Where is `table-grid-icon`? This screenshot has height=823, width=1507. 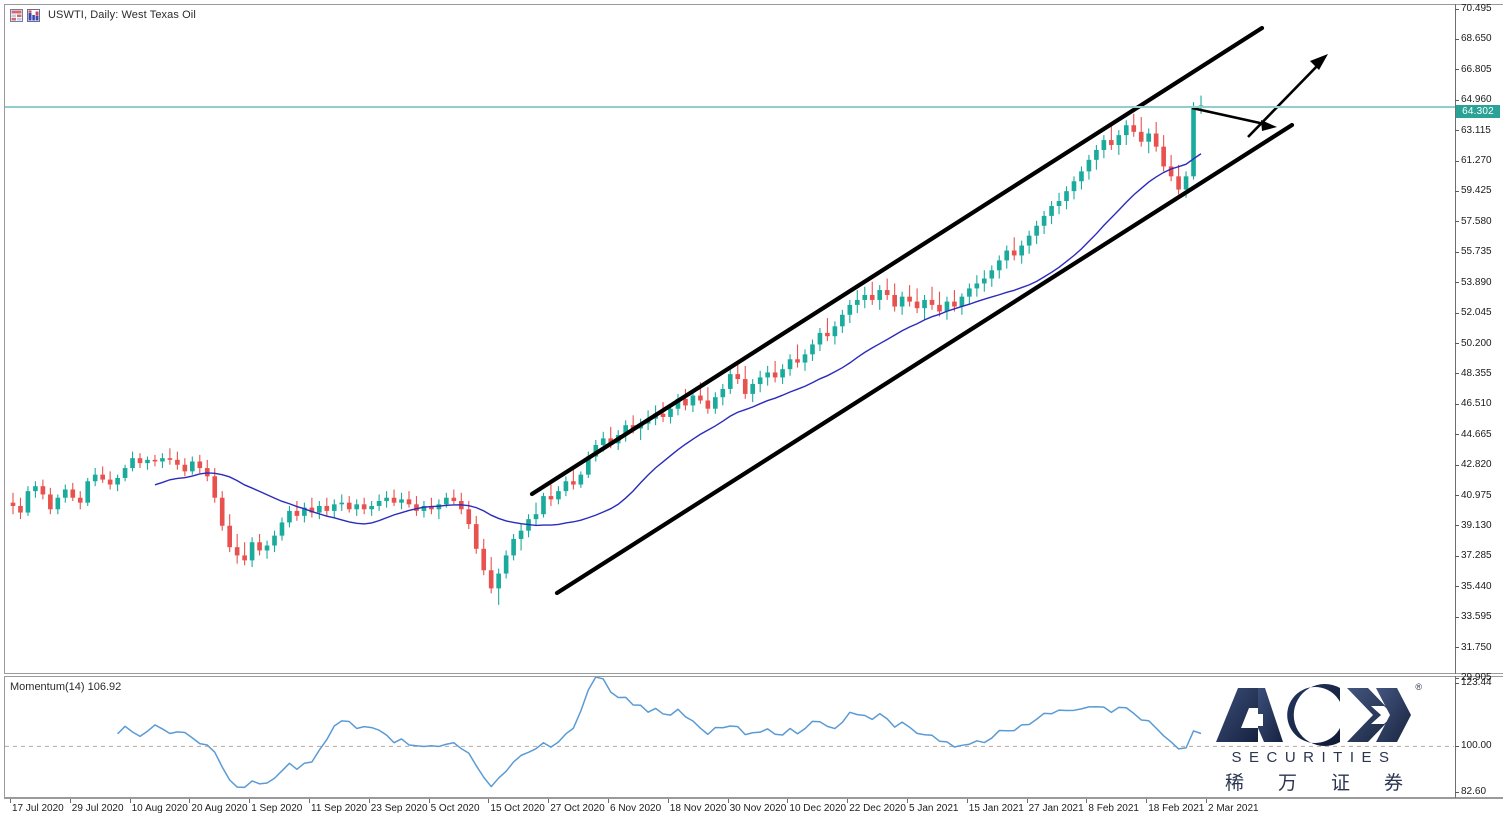
table-grid-icon is located at coordinates (16, 15).